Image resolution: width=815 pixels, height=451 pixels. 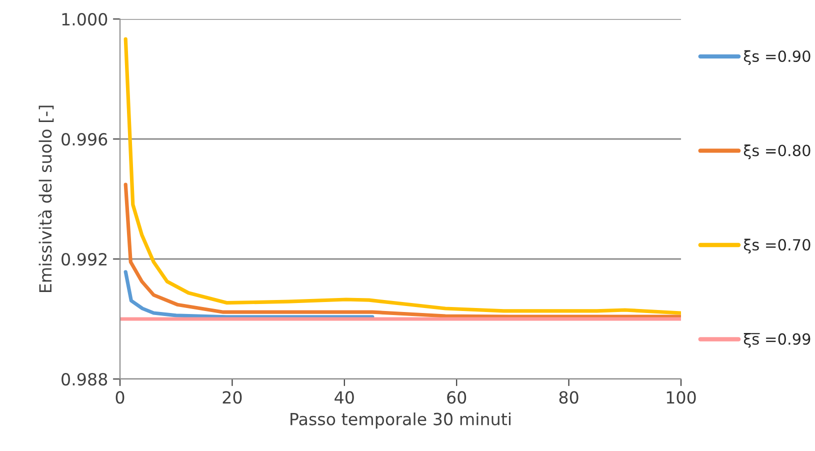 What do you see at coordinates (456, 397) in the screenshot?
I see `x-tick-label: 60` at bounding box center [456, 397].